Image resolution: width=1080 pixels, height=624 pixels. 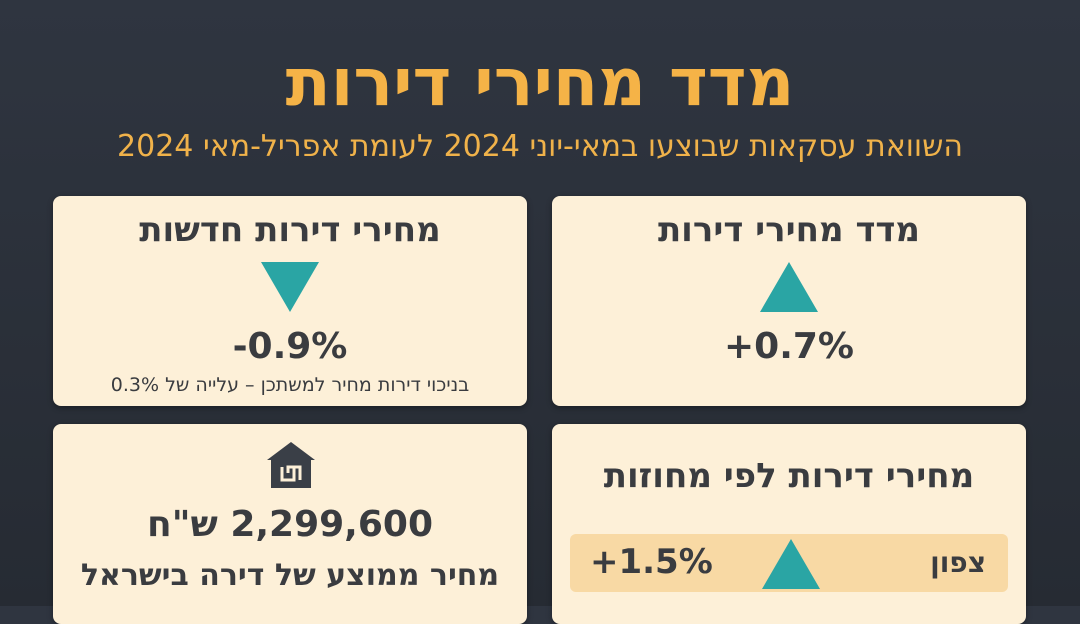 I want to click on page-title: מדד מחירי דירות, so click(x=540, y=82).